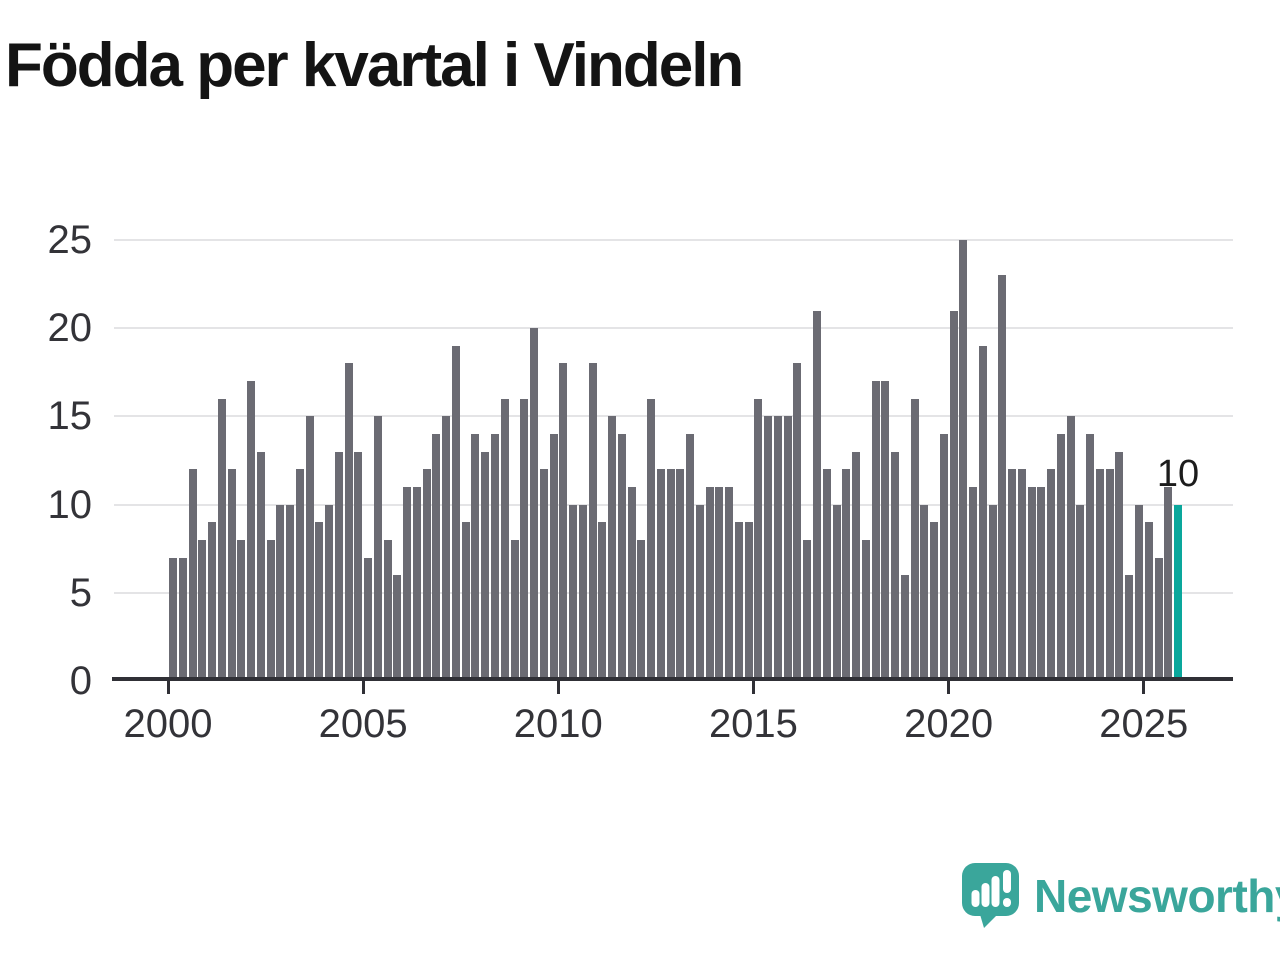 The height and width of the screenshot is (960, 1280). Describe the element at coordinates (1178, 592) in the screenshot. I see `highlighted-bar` at that location.